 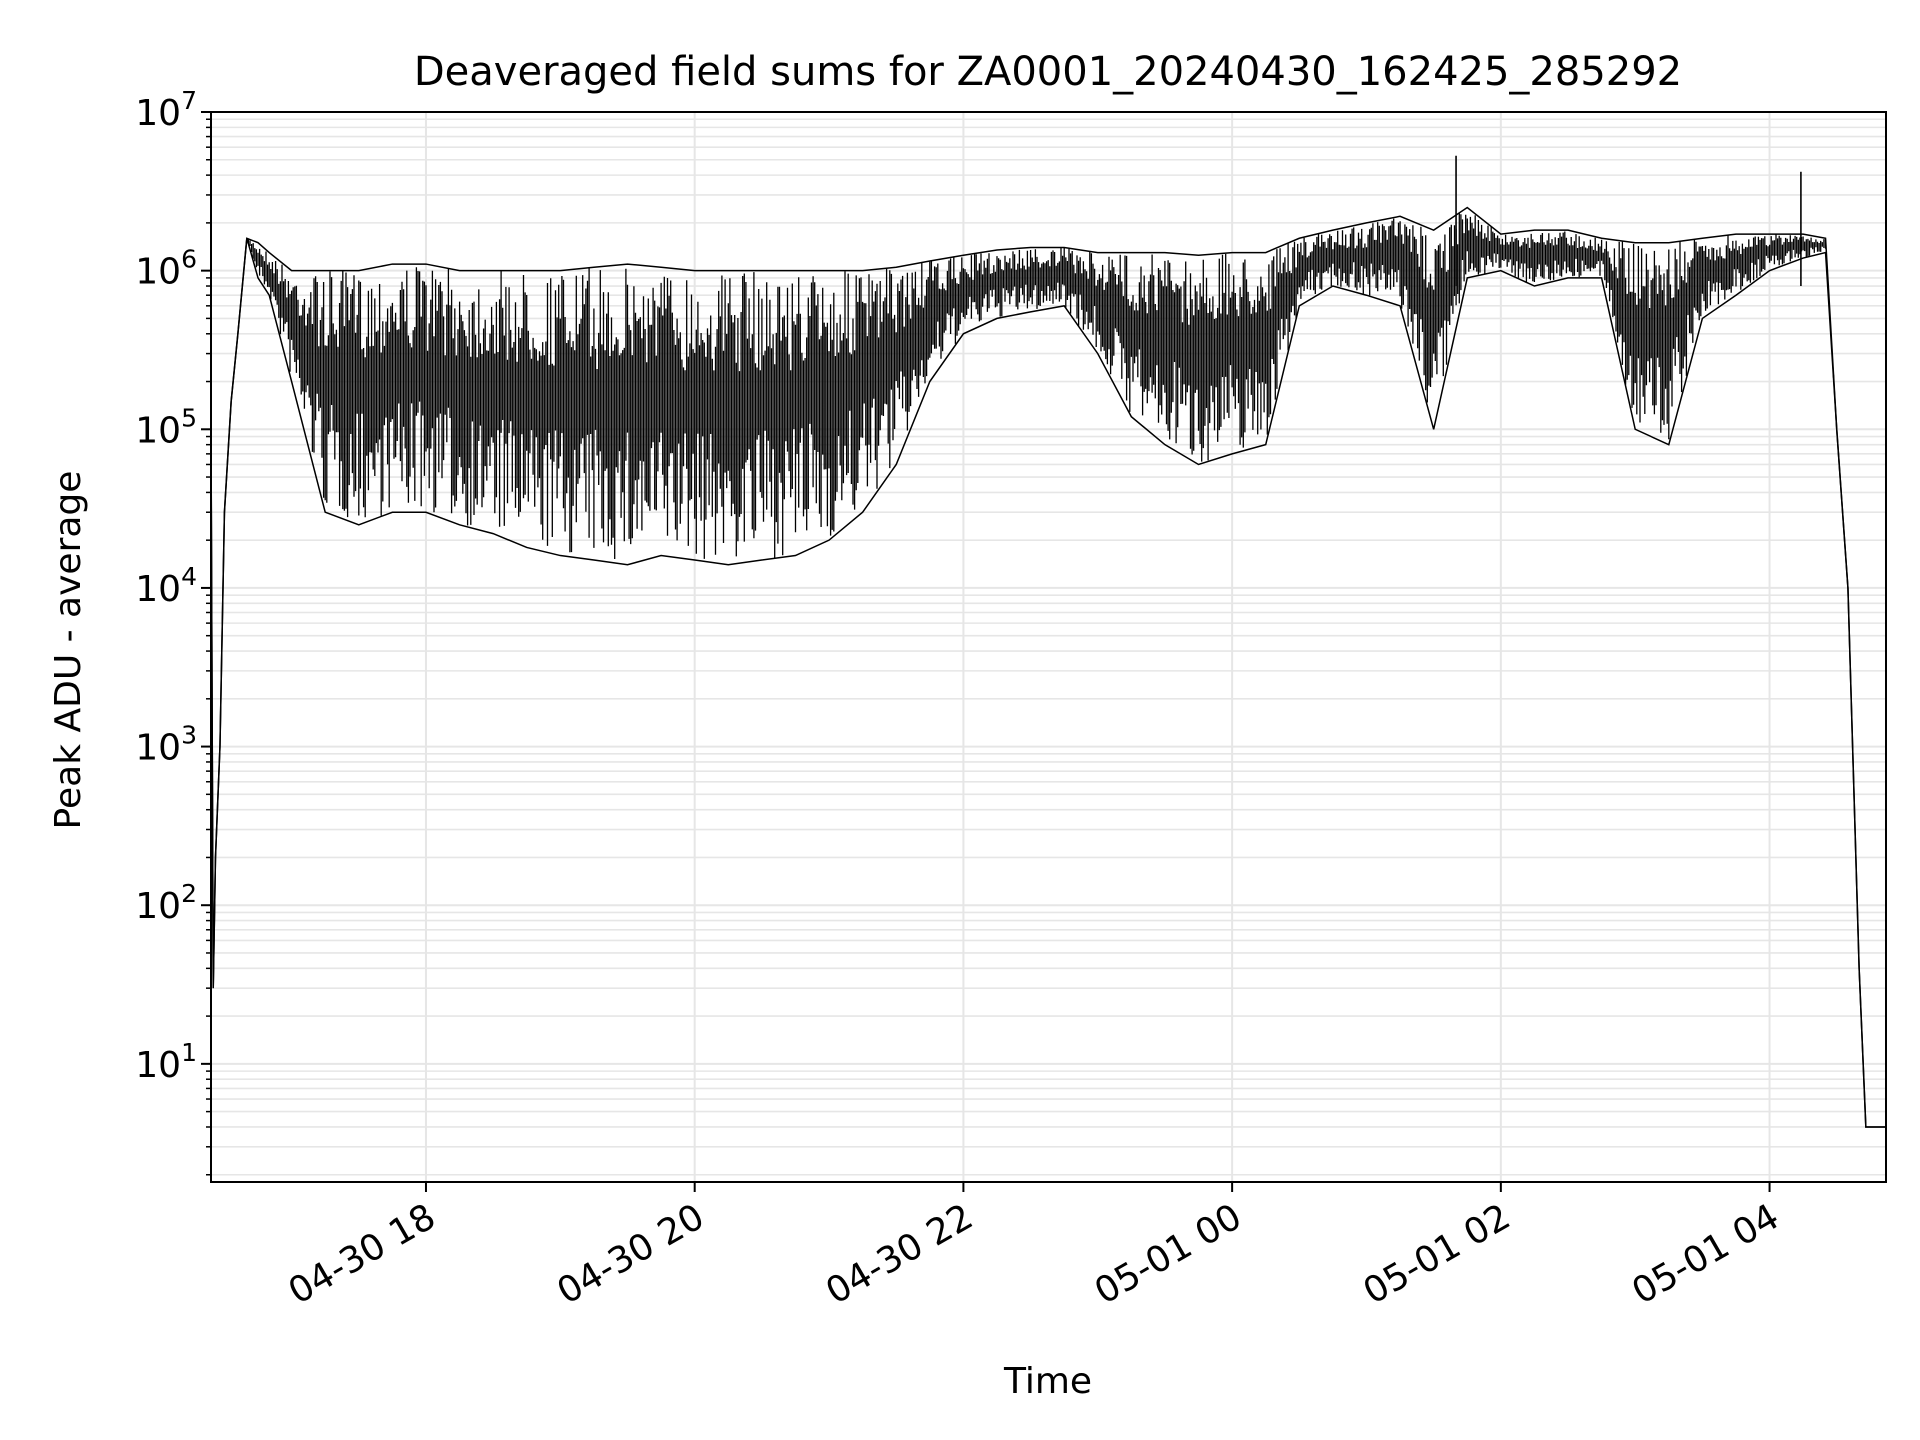 What do you see at coordinates (631, 1254) in the screenshot?
I see `x-tick-label: 04-30 20` at bounding box center [631, 1254].